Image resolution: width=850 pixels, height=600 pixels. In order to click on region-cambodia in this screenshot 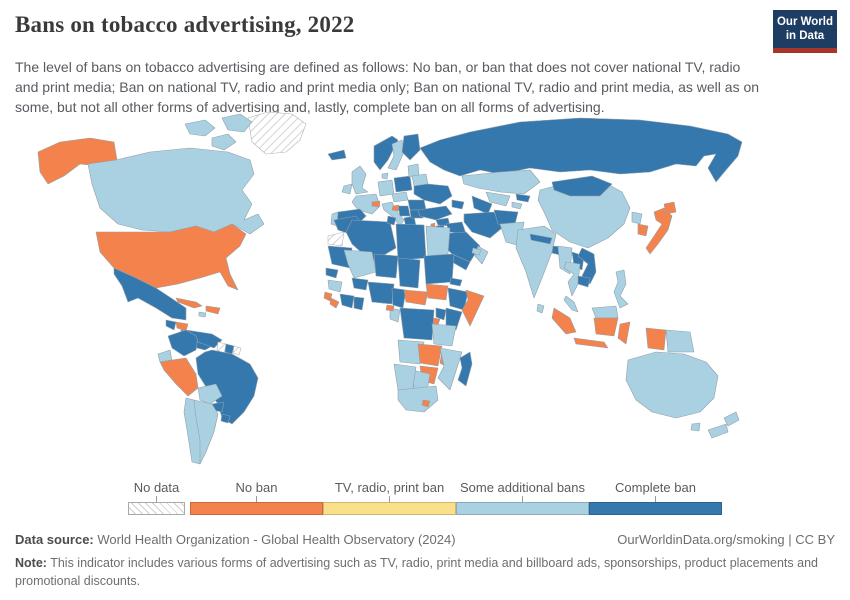, I will do `click(584, 281)`.